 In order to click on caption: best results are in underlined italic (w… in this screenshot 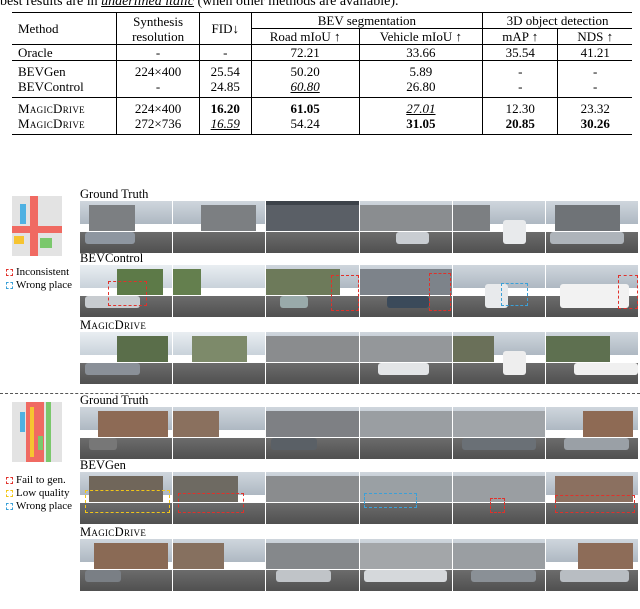, I will do `click(199, 4)`.